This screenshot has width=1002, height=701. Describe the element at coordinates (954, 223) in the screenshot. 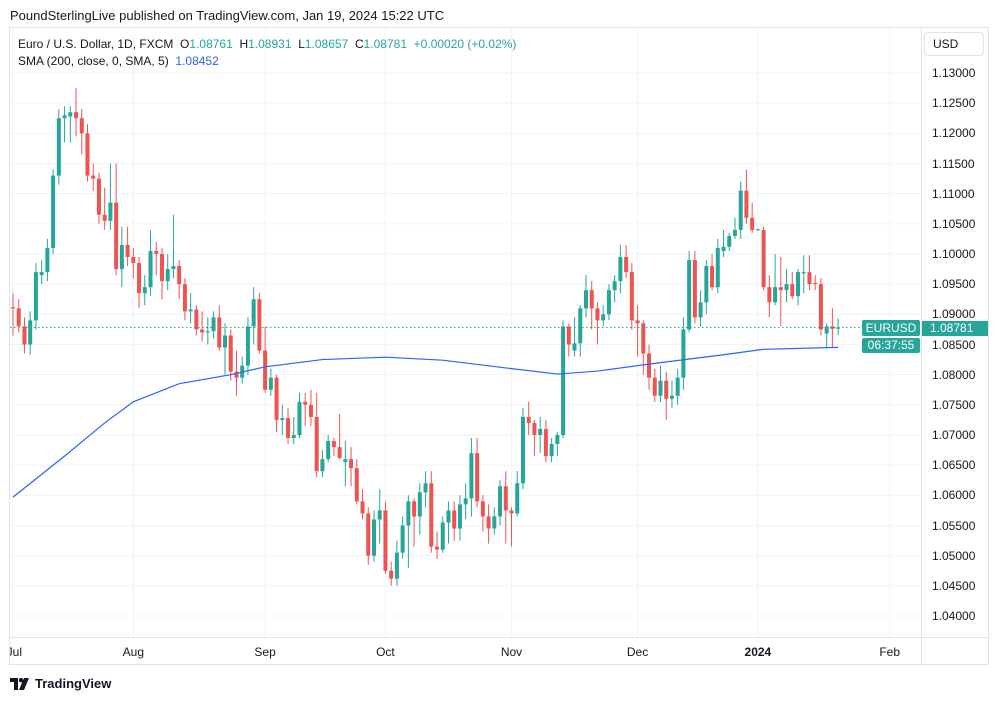

I see `price-tick-label: 1.10500` at that location.